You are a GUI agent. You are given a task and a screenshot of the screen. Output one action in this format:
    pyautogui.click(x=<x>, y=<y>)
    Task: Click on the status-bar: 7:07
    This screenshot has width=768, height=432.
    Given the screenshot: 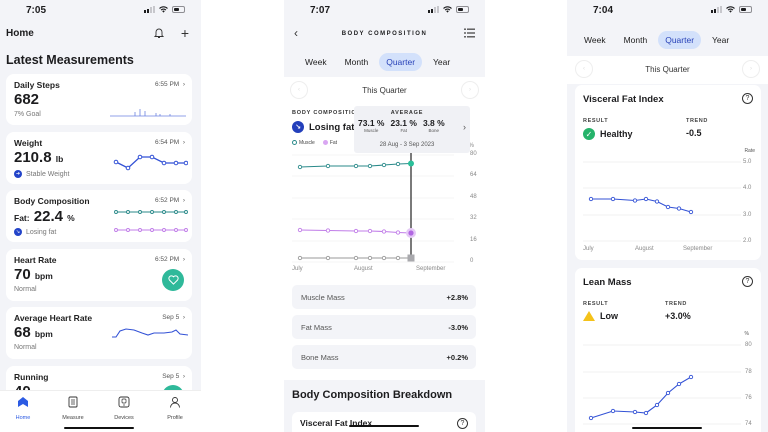 What is the action you would take?
    pyautogui.click(x=384, y=11)
    